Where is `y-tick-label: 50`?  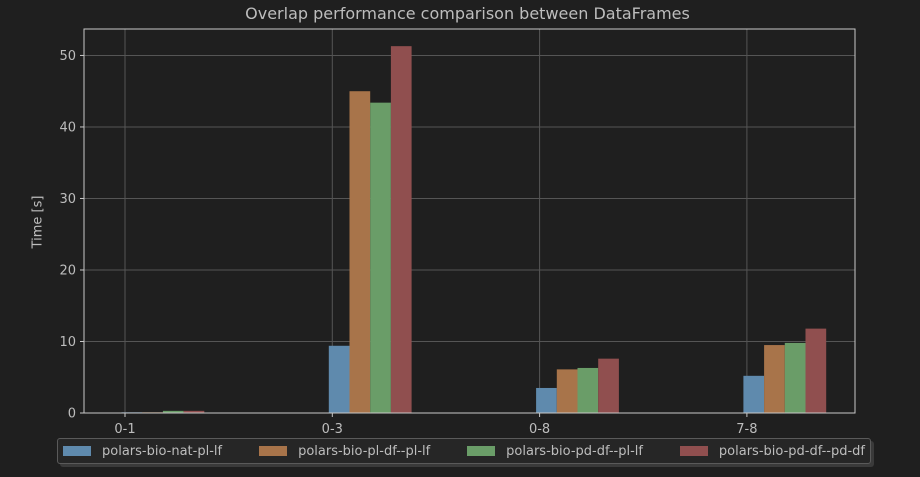 y-tick-label: 50 is located at coordinates (67, 56).